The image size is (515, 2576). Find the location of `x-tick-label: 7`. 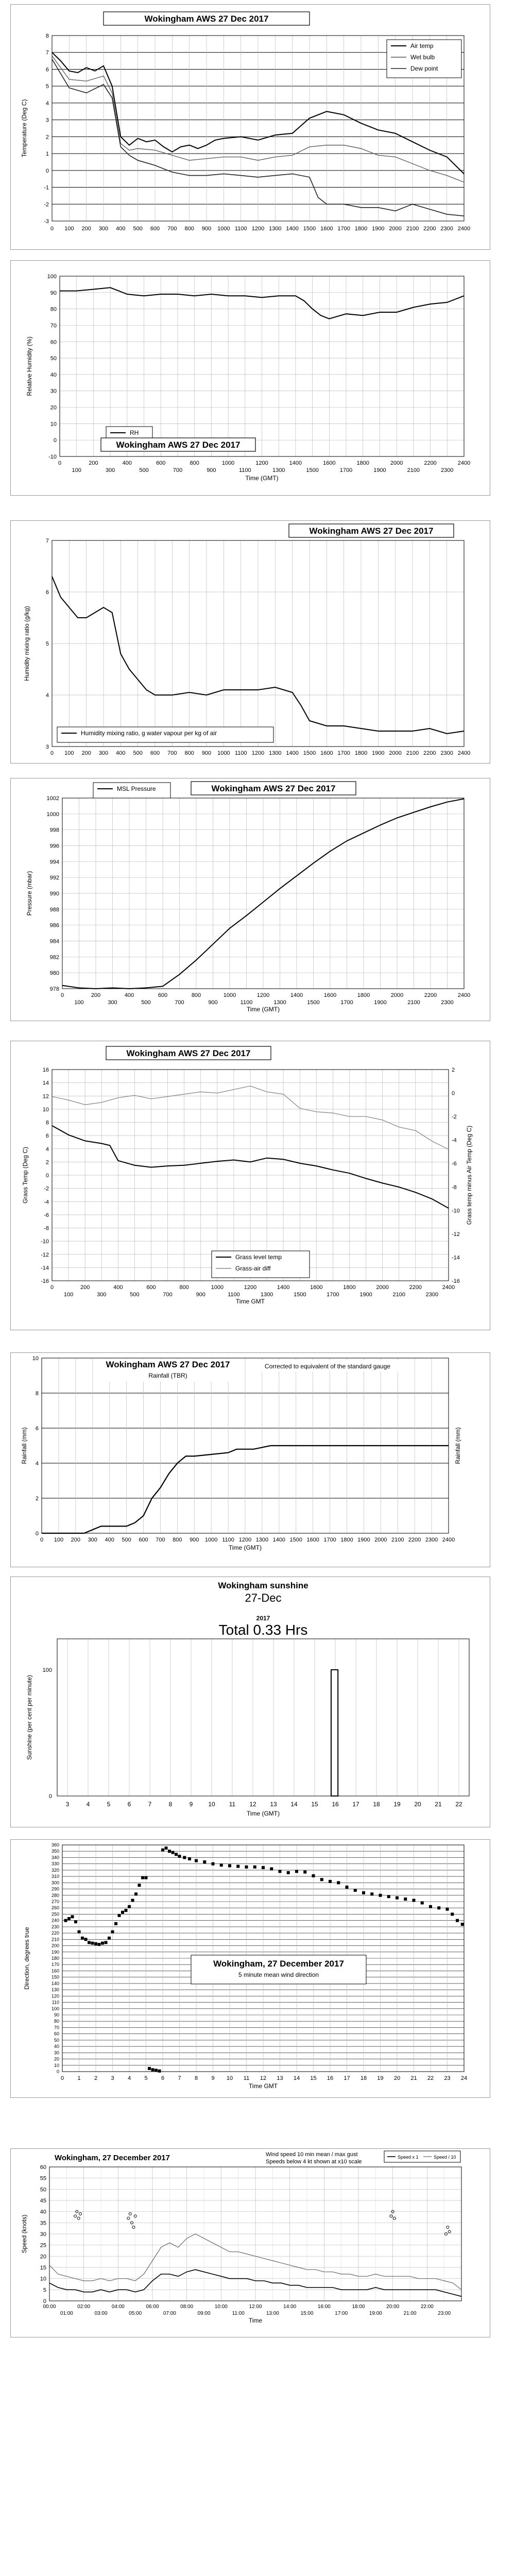

x-tick-label: 7 is located at coordinates (150, 1804).